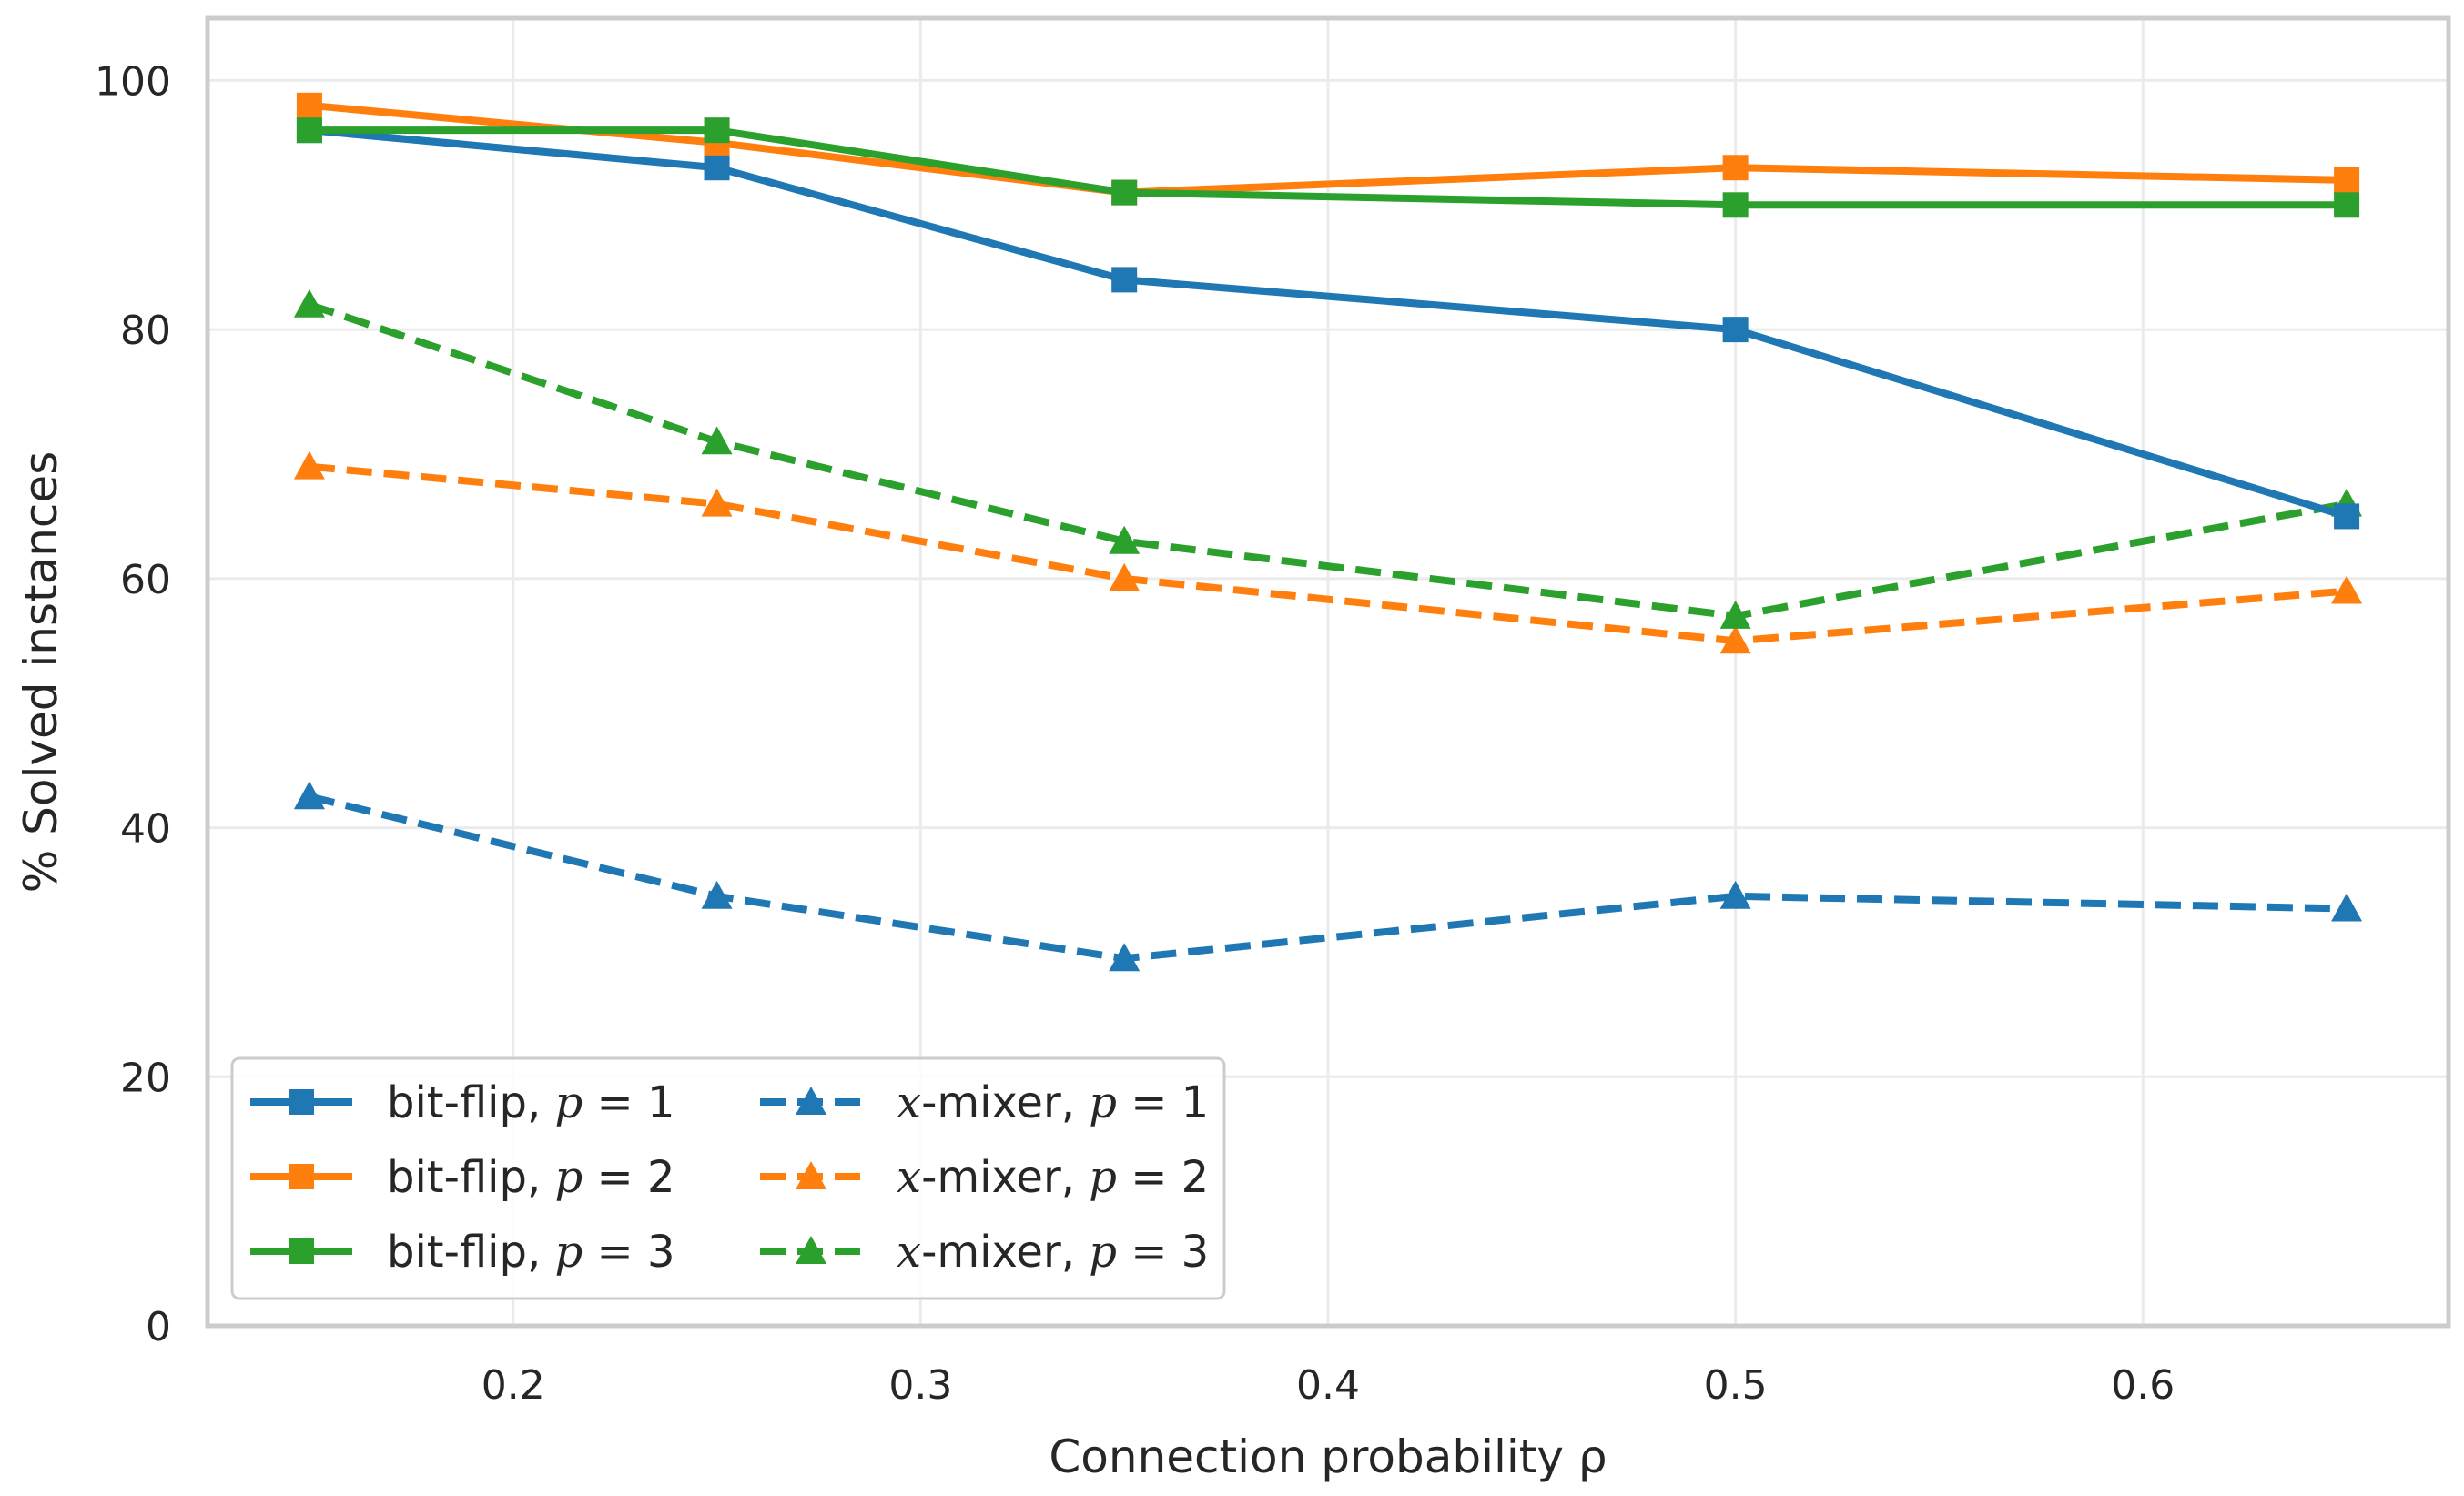 The width and height of the screenshot is (2464, 1496). What do you see at coordinates (146, 1078) in the screenshot?
I see `y-tick-label-1: 20` at bounding box center [146, 1078].